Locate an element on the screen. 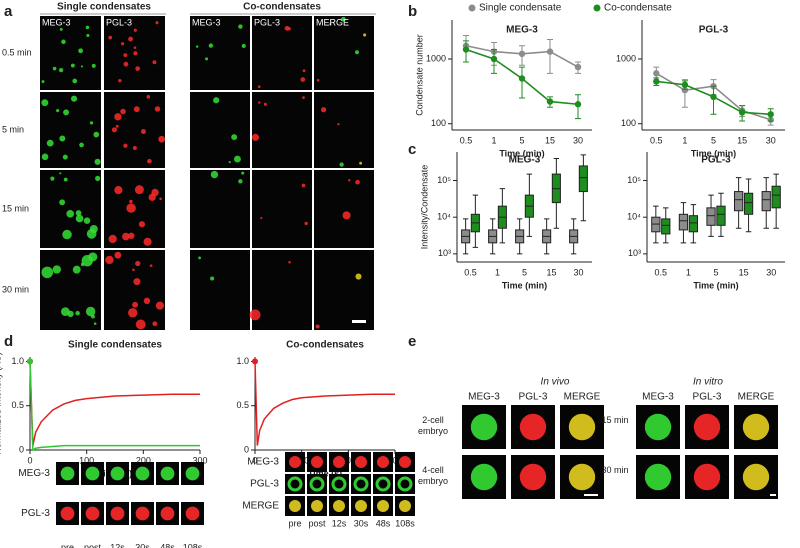  row-label: 15 min is located at coordinates (614, 420).